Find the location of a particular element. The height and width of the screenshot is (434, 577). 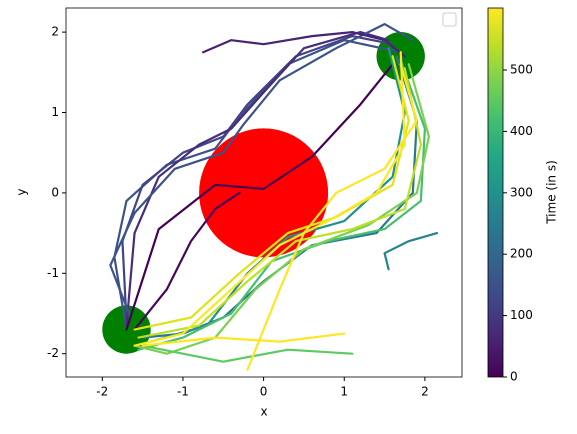

x-tick-label: 0 is located at coordinates (264, 392).